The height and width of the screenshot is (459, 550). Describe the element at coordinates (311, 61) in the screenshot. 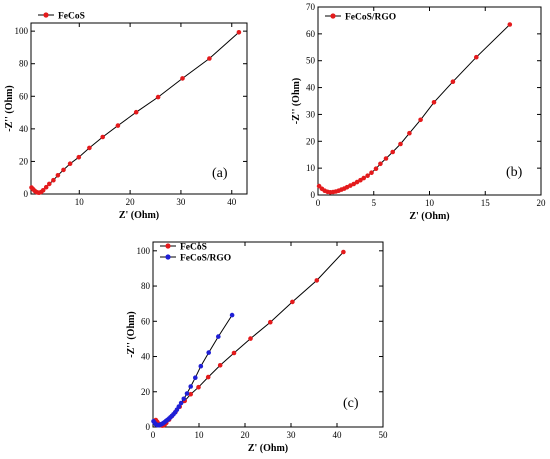

I see `y-tick-label: 50` at that location.